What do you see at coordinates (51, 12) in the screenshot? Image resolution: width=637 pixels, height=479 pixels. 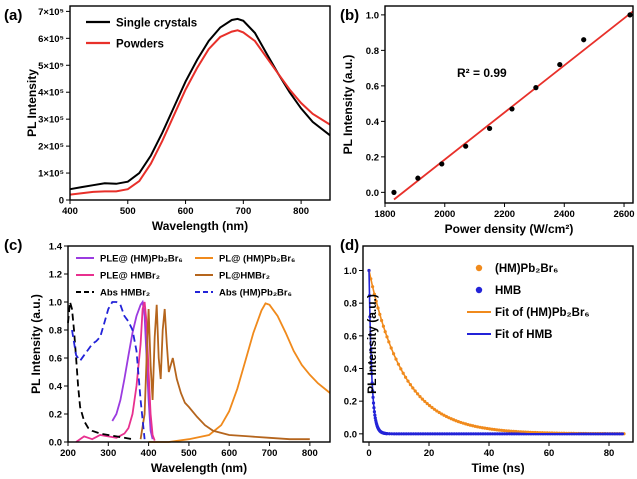 I see `y-tick-label-a: 7×10⁵` at bounding box center [51, 12].